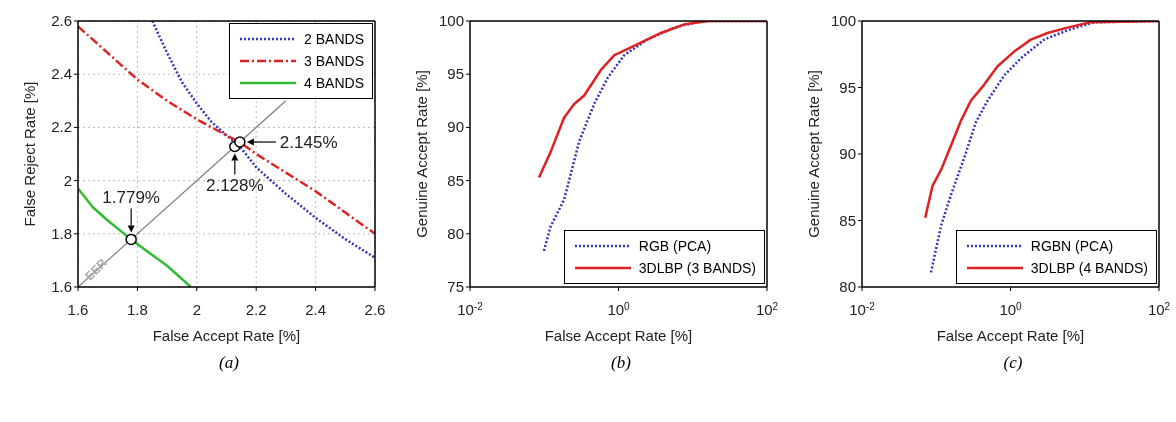 The width and height of the screenshot is (1176, 422). I want to click on annotation: 1.779%, so click(131, 198).